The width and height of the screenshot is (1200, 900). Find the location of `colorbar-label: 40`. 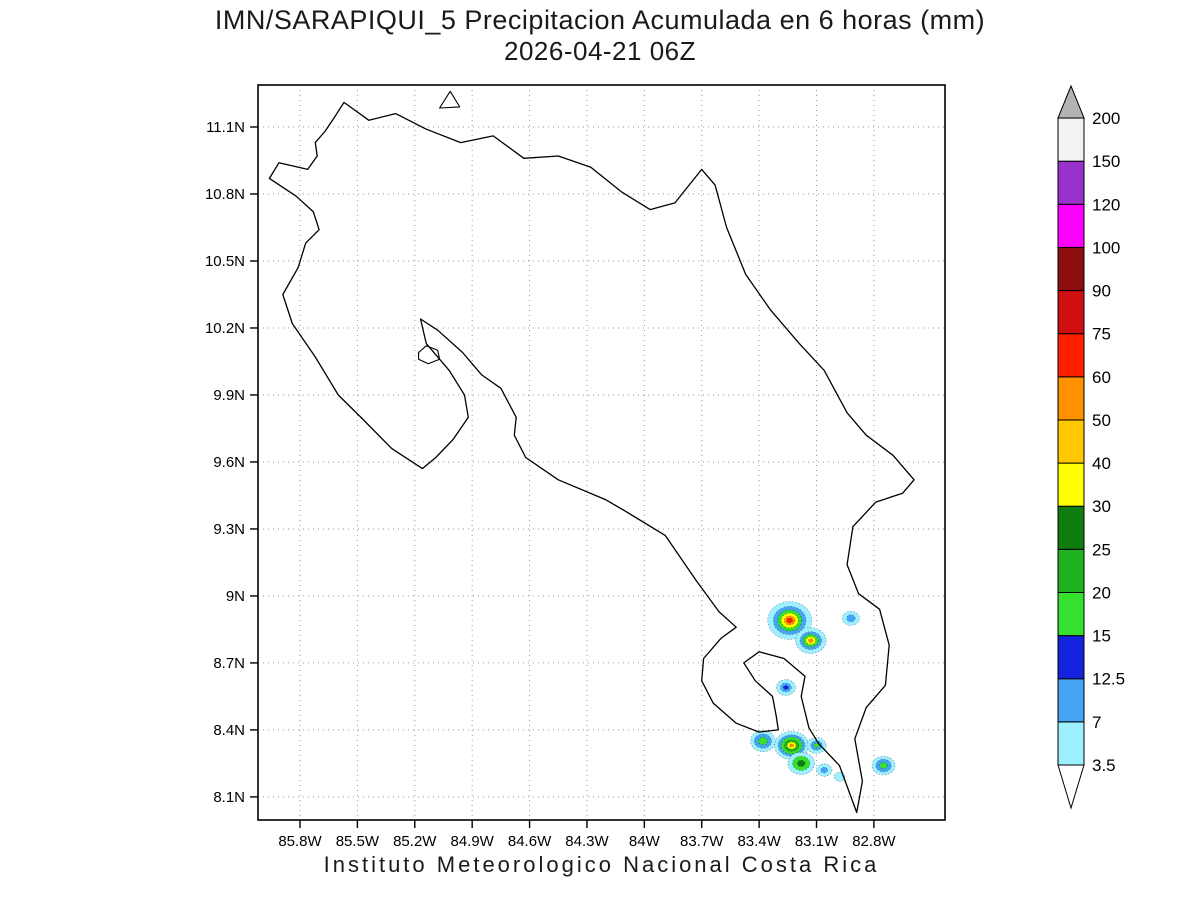

colorbar-label: 40 is located at coordinates (1101, 463).